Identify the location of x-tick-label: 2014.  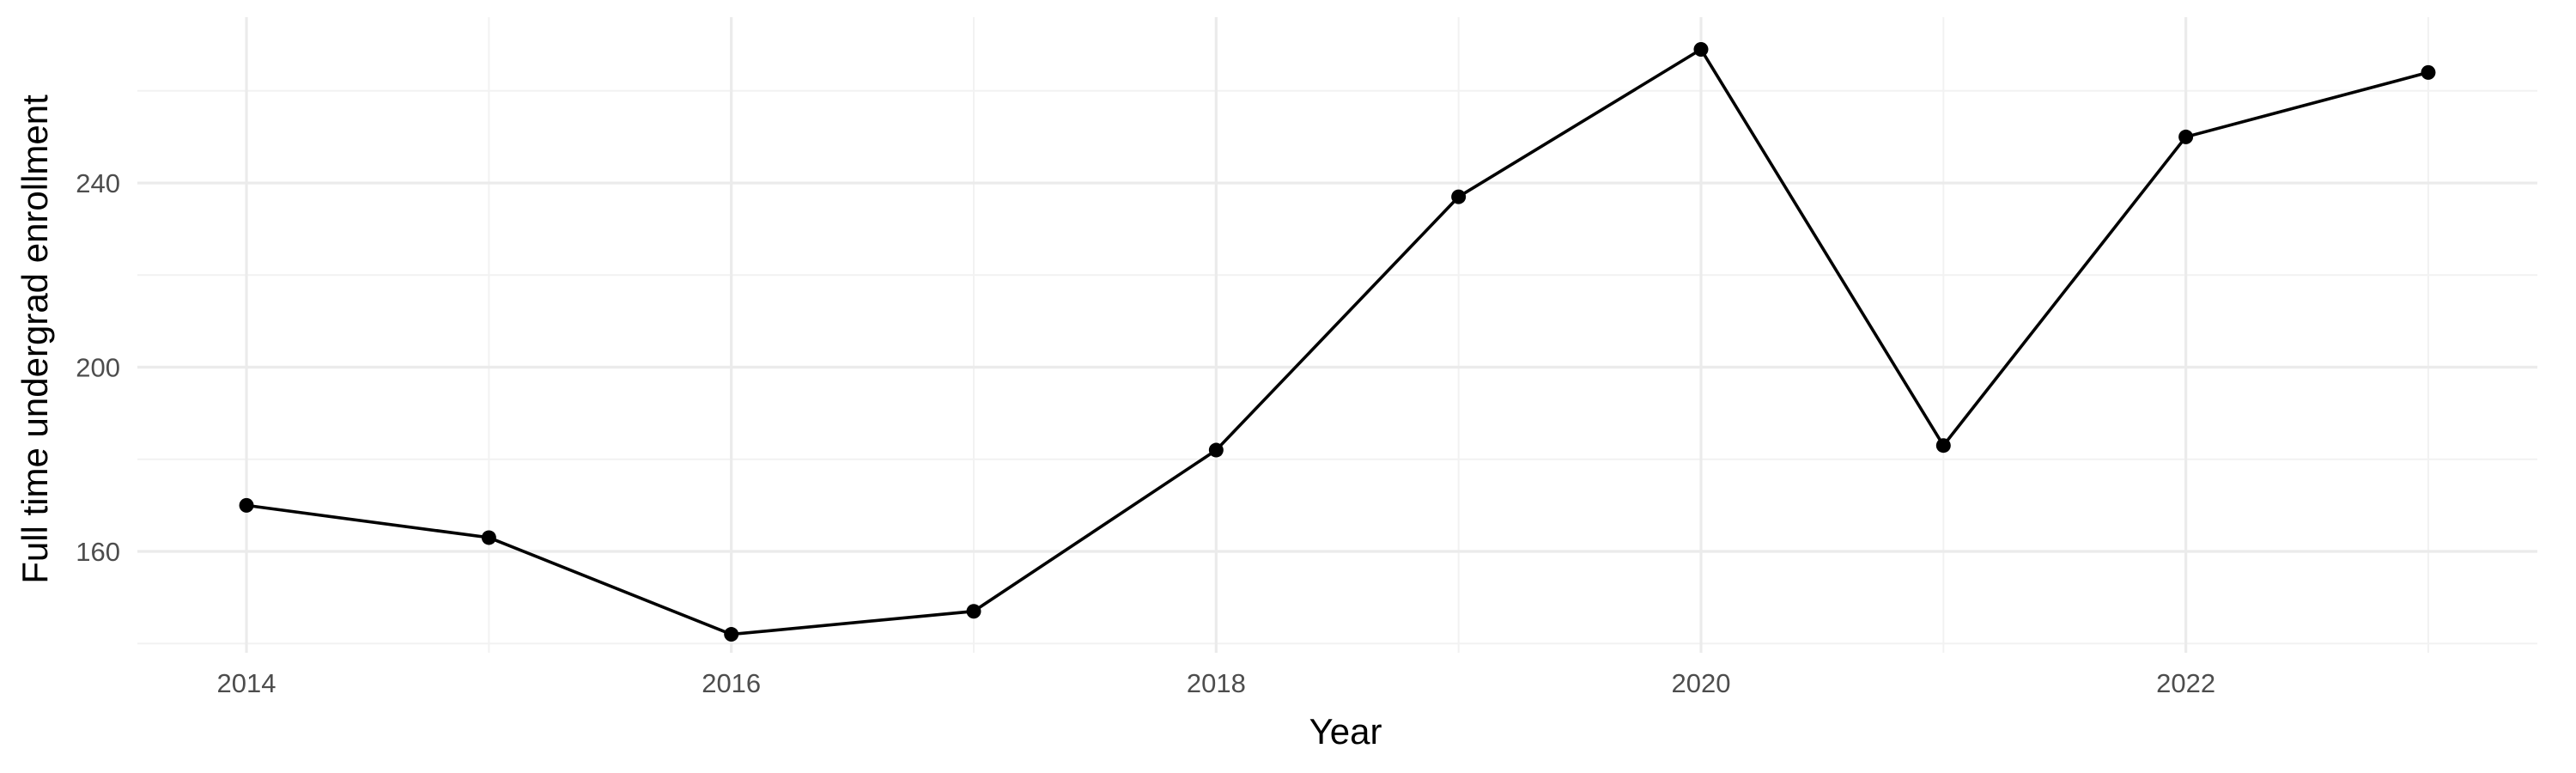
(247, 683).